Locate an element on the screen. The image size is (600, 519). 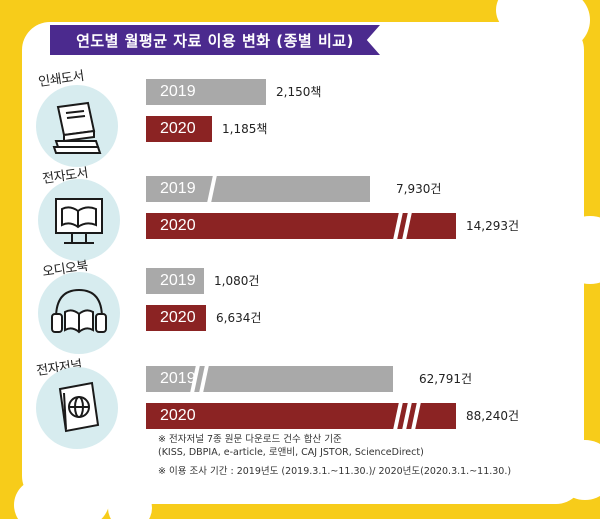
bar-ebooks-2019 is located at coordinates (258, 189).